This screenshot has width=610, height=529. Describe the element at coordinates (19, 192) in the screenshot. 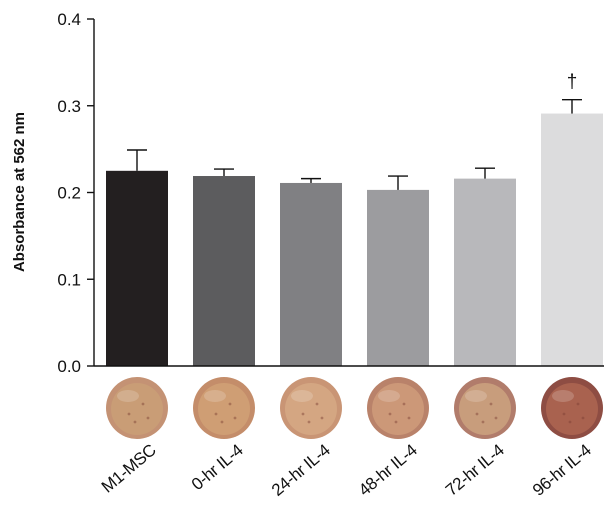

I see `y-axis-label: Absorbance at 562 nm` at that location.